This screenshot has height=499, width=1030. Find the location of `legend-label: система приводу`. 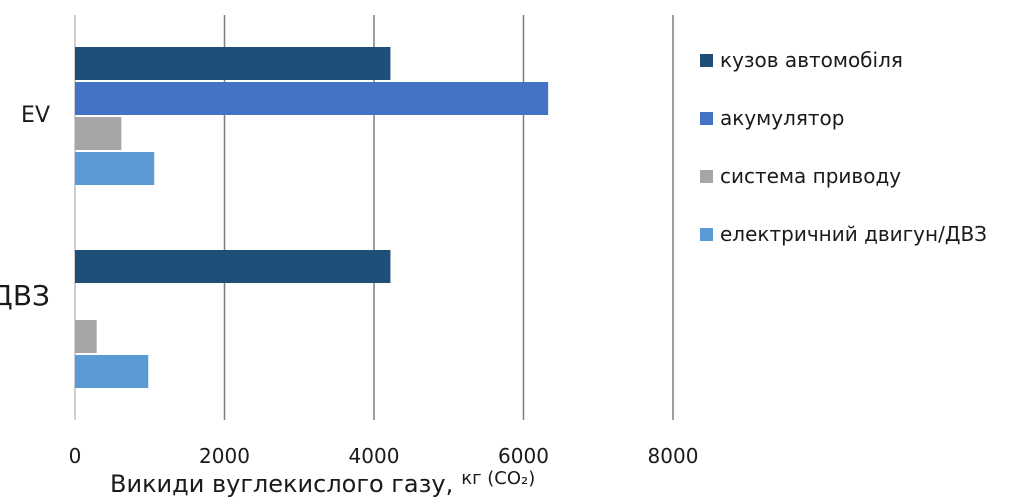

legend-label: система приводу is located at coordinates (810, 176).